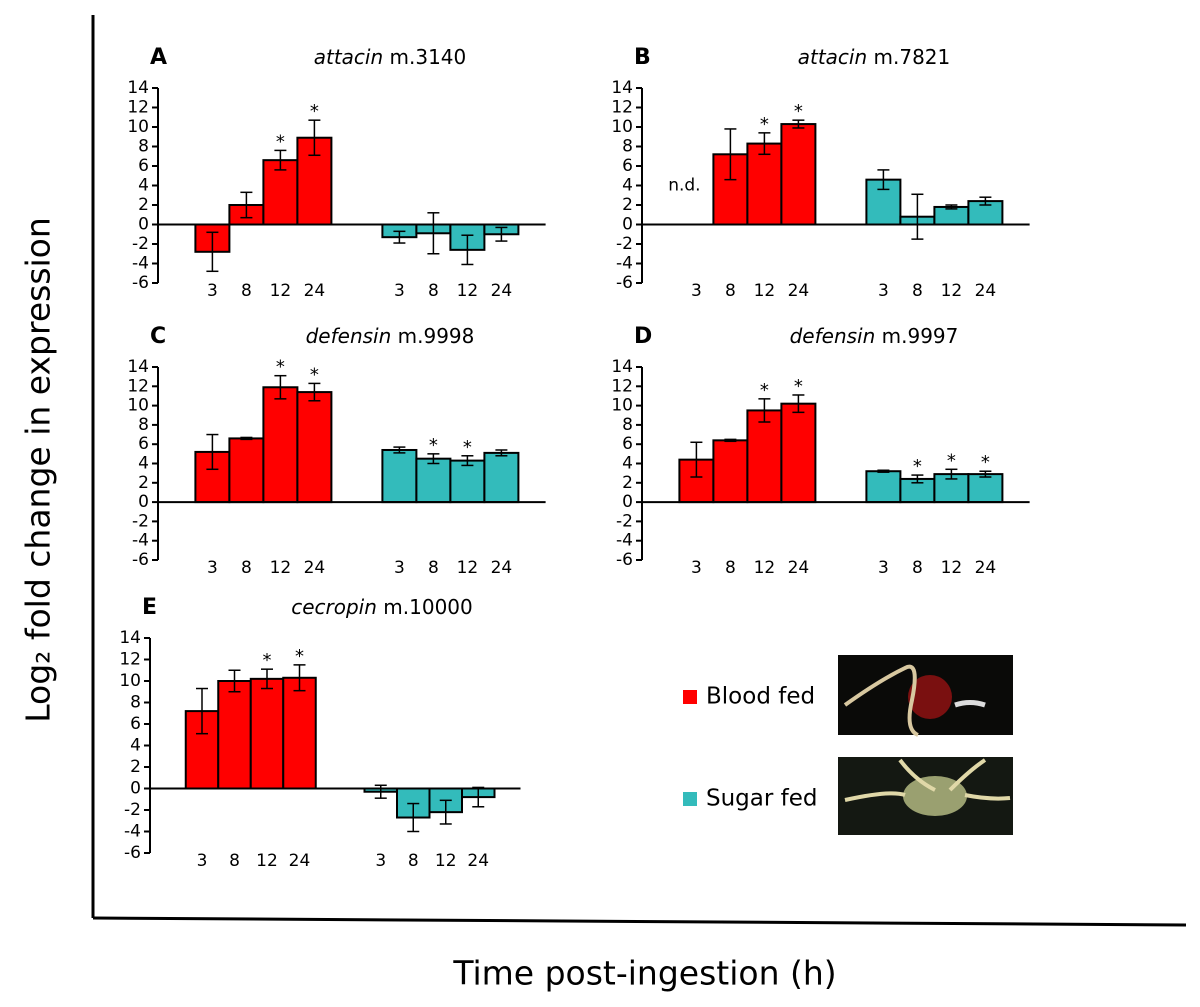 The image size is (1200, 1007). I want to click on gene-name: attacin, so click(348, 57).